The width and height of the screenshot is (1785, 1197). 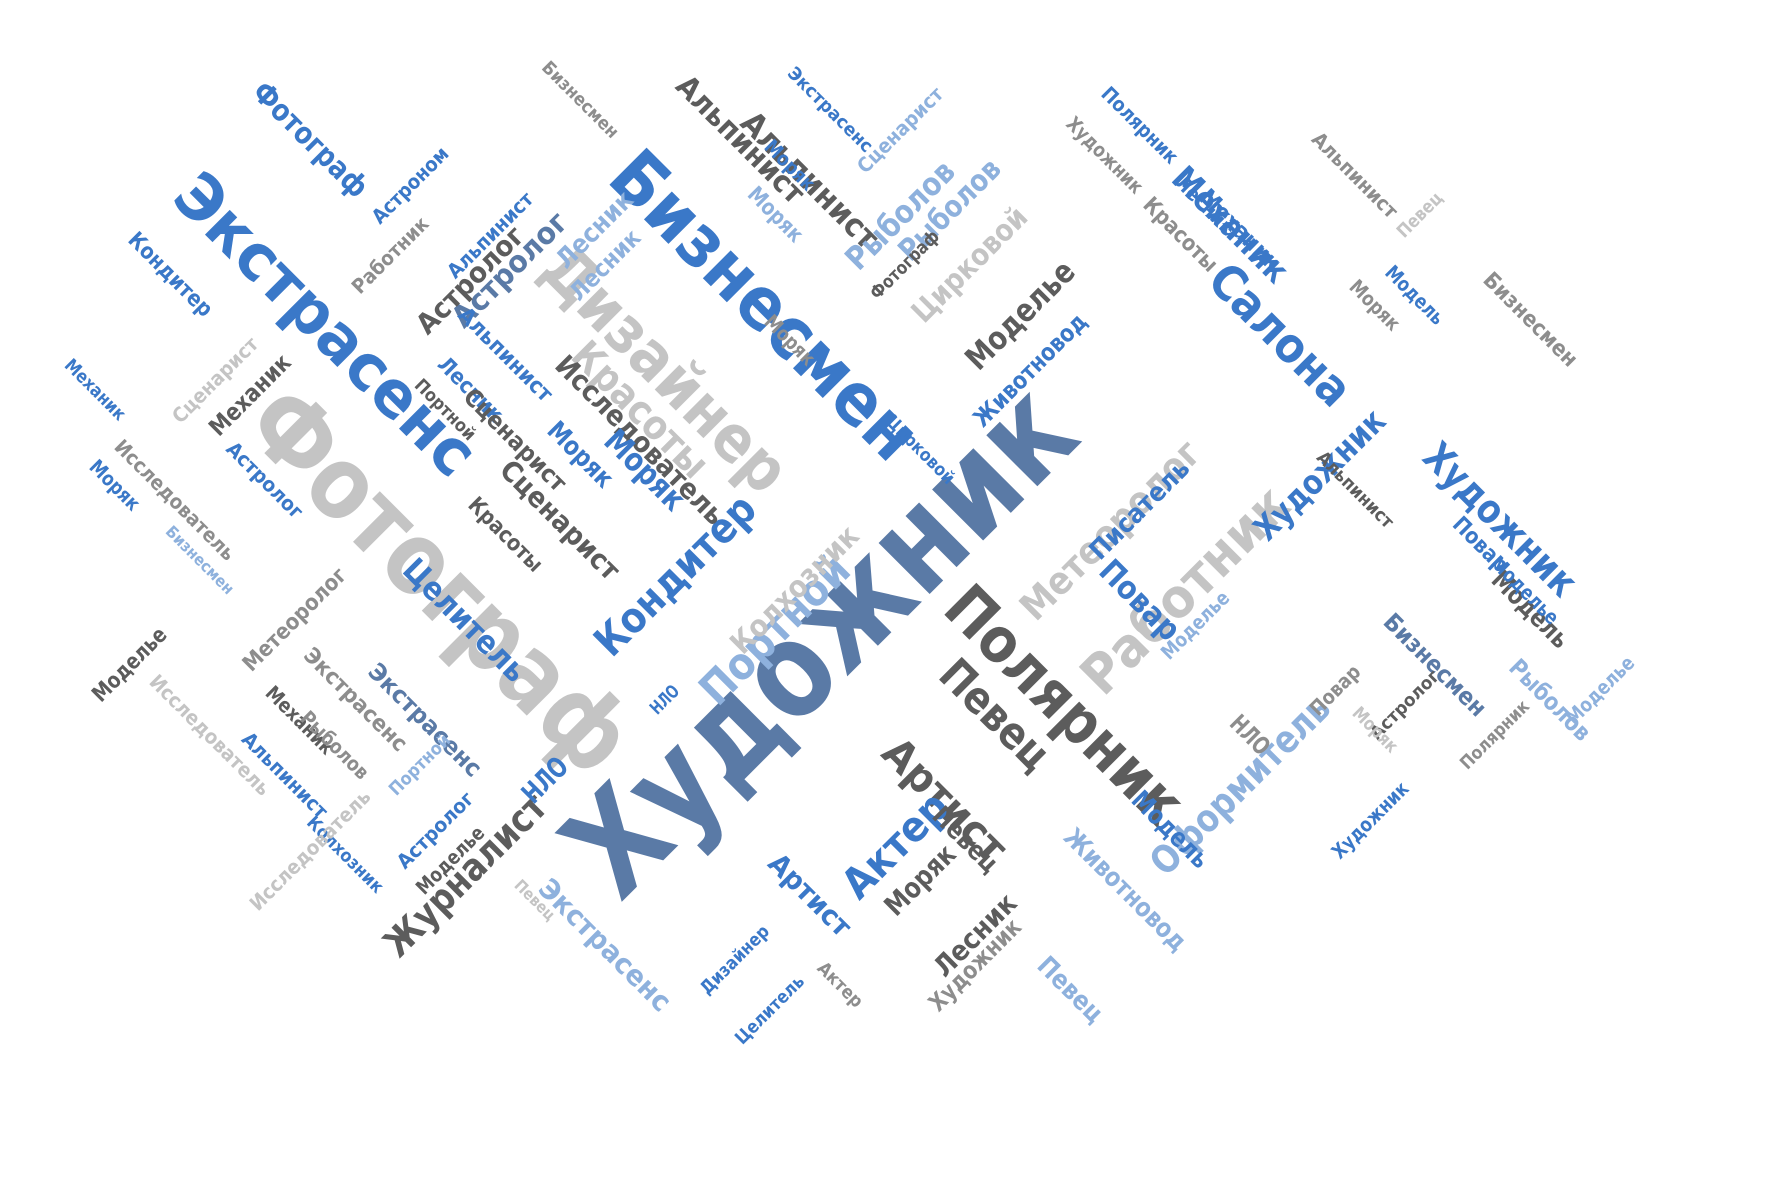 I want to click on word-cloud-word: Моделье, so click(x=1600, y=690).